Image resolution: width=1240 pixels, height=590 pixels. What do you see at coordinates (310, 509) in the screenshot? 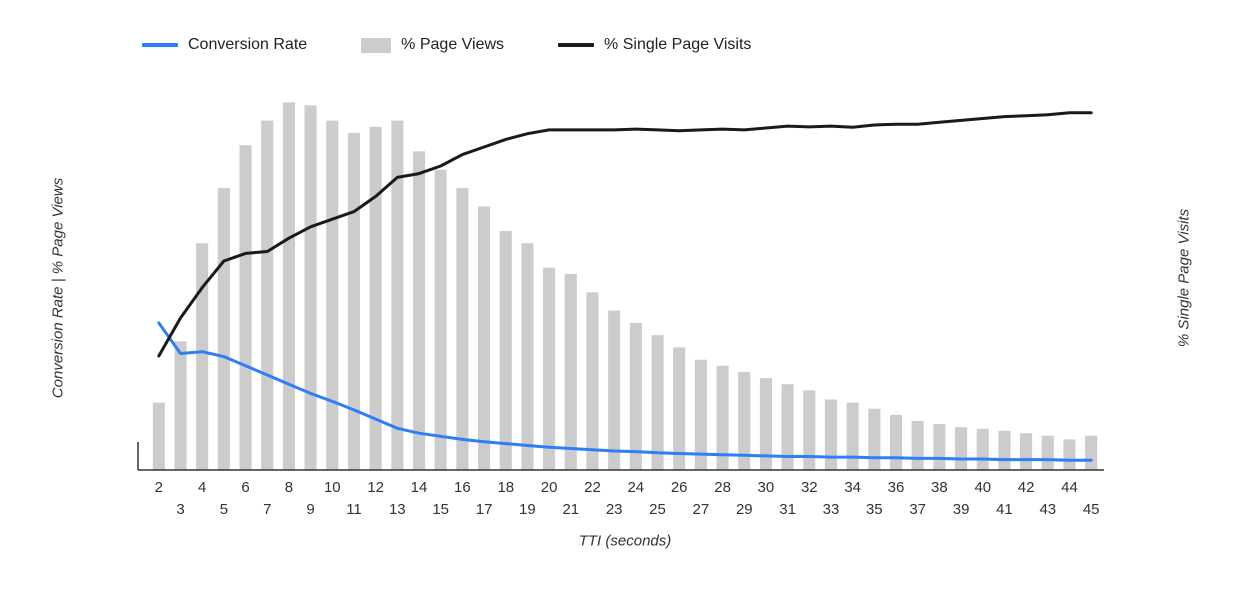
I see `svg-text: 9` at bounding box center [310, 509].